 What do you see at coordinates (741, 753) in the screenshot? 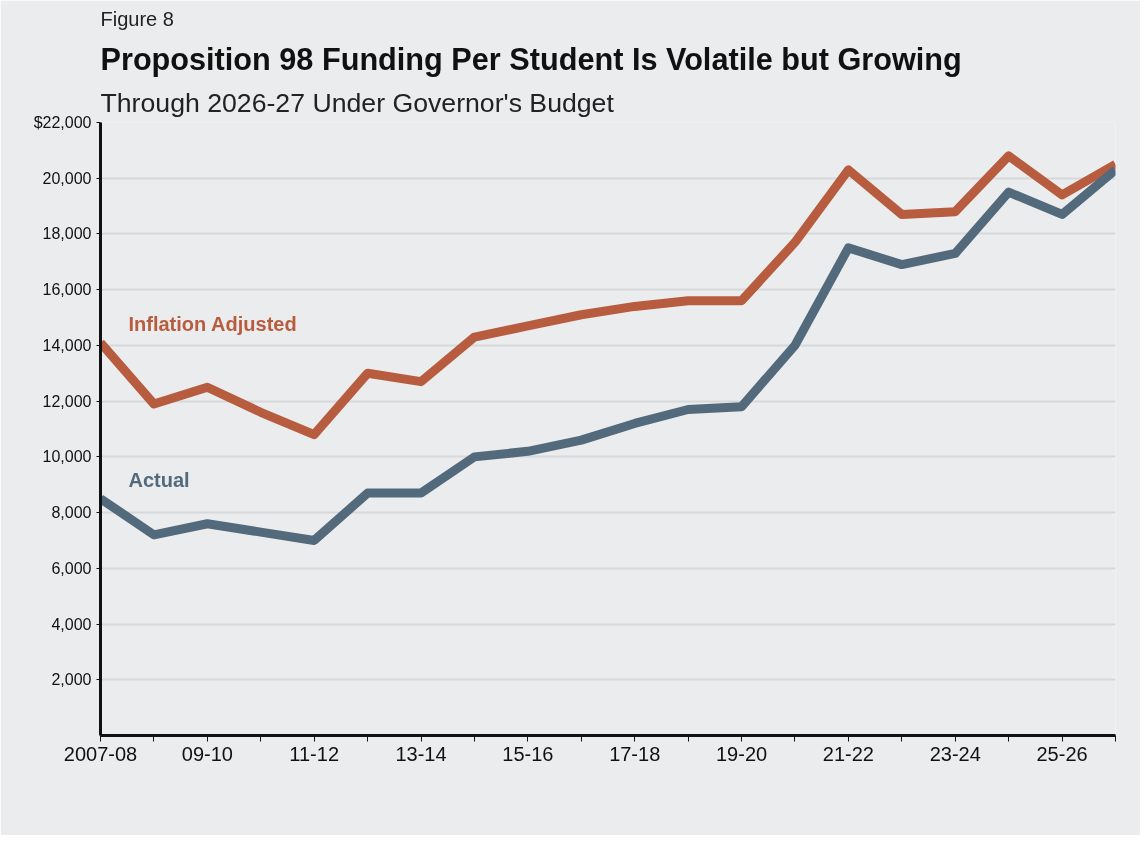
I see `x-tick-label: 19-20` at bounding box center [741, 753].